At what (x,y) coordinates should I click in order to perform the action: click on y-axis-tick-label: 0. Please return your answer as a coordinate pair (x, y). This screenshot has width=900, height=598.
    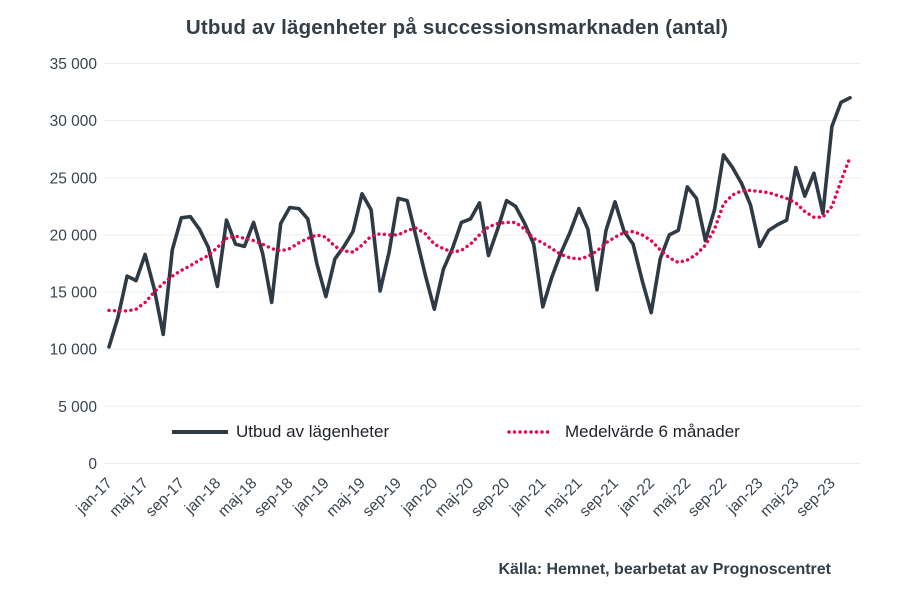
    Looking at the image, I should click on (92, 464).